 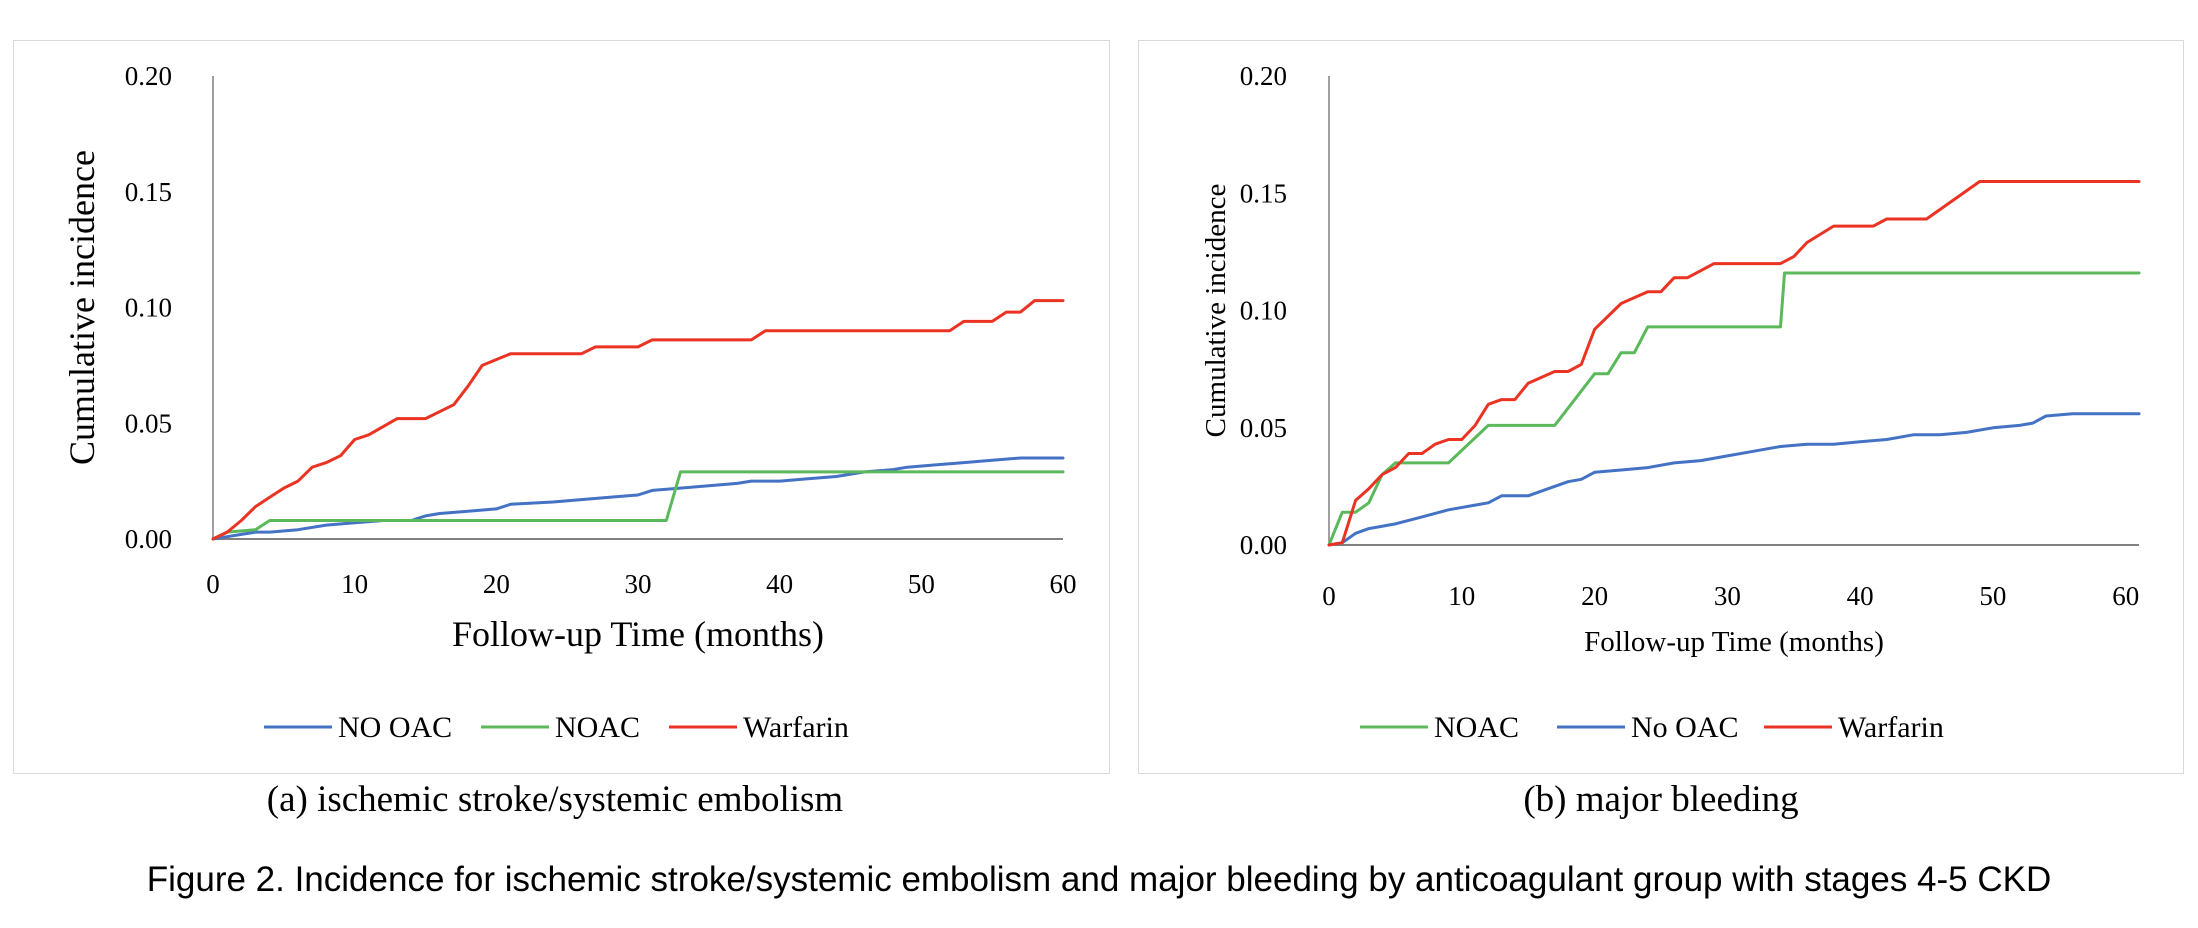 What do you see at coordinates (1891, 727) in the screenshot?
I see `chart-b-legend-label: Warfarin` at bounding box center [1891, 727].